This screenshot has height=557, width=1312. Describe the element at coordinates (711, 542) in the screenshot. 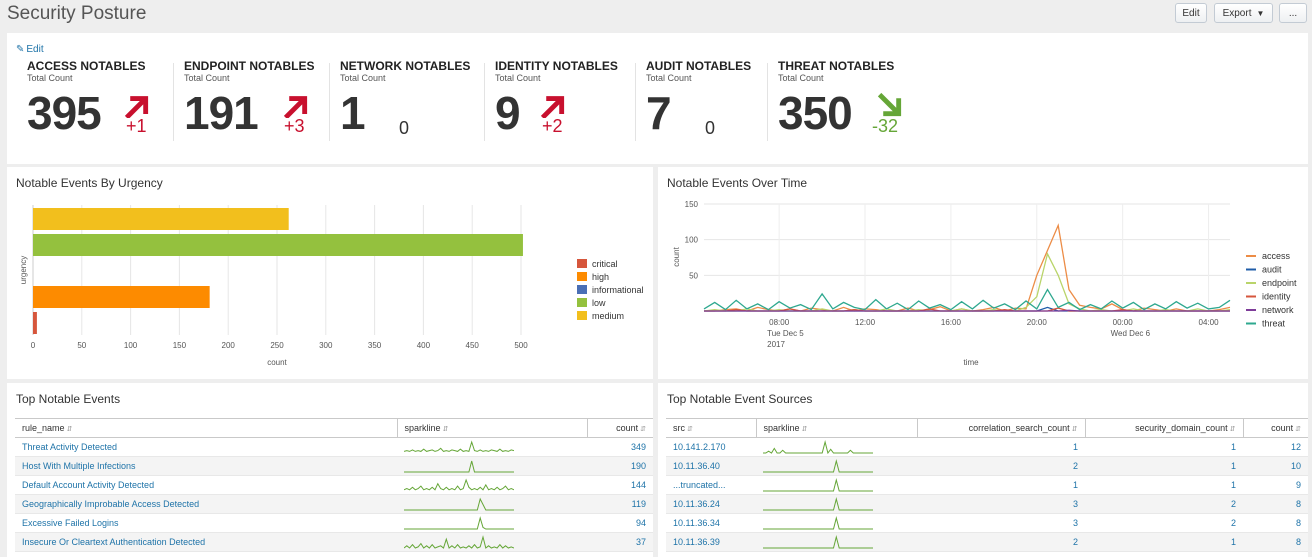

I see `src-cell: 10.11.36.39` at that location.